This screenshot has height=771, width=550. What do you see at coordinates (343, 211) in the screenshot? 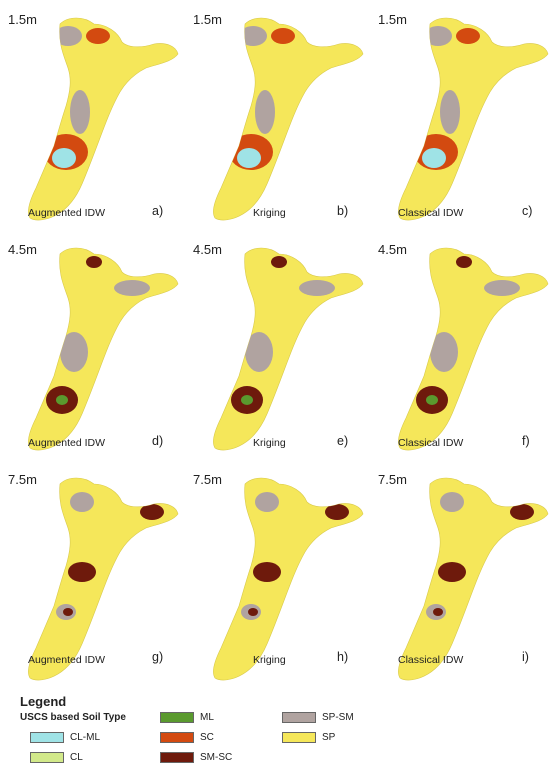
I see `panel-letter: b)` at bounding box center [343, 211].